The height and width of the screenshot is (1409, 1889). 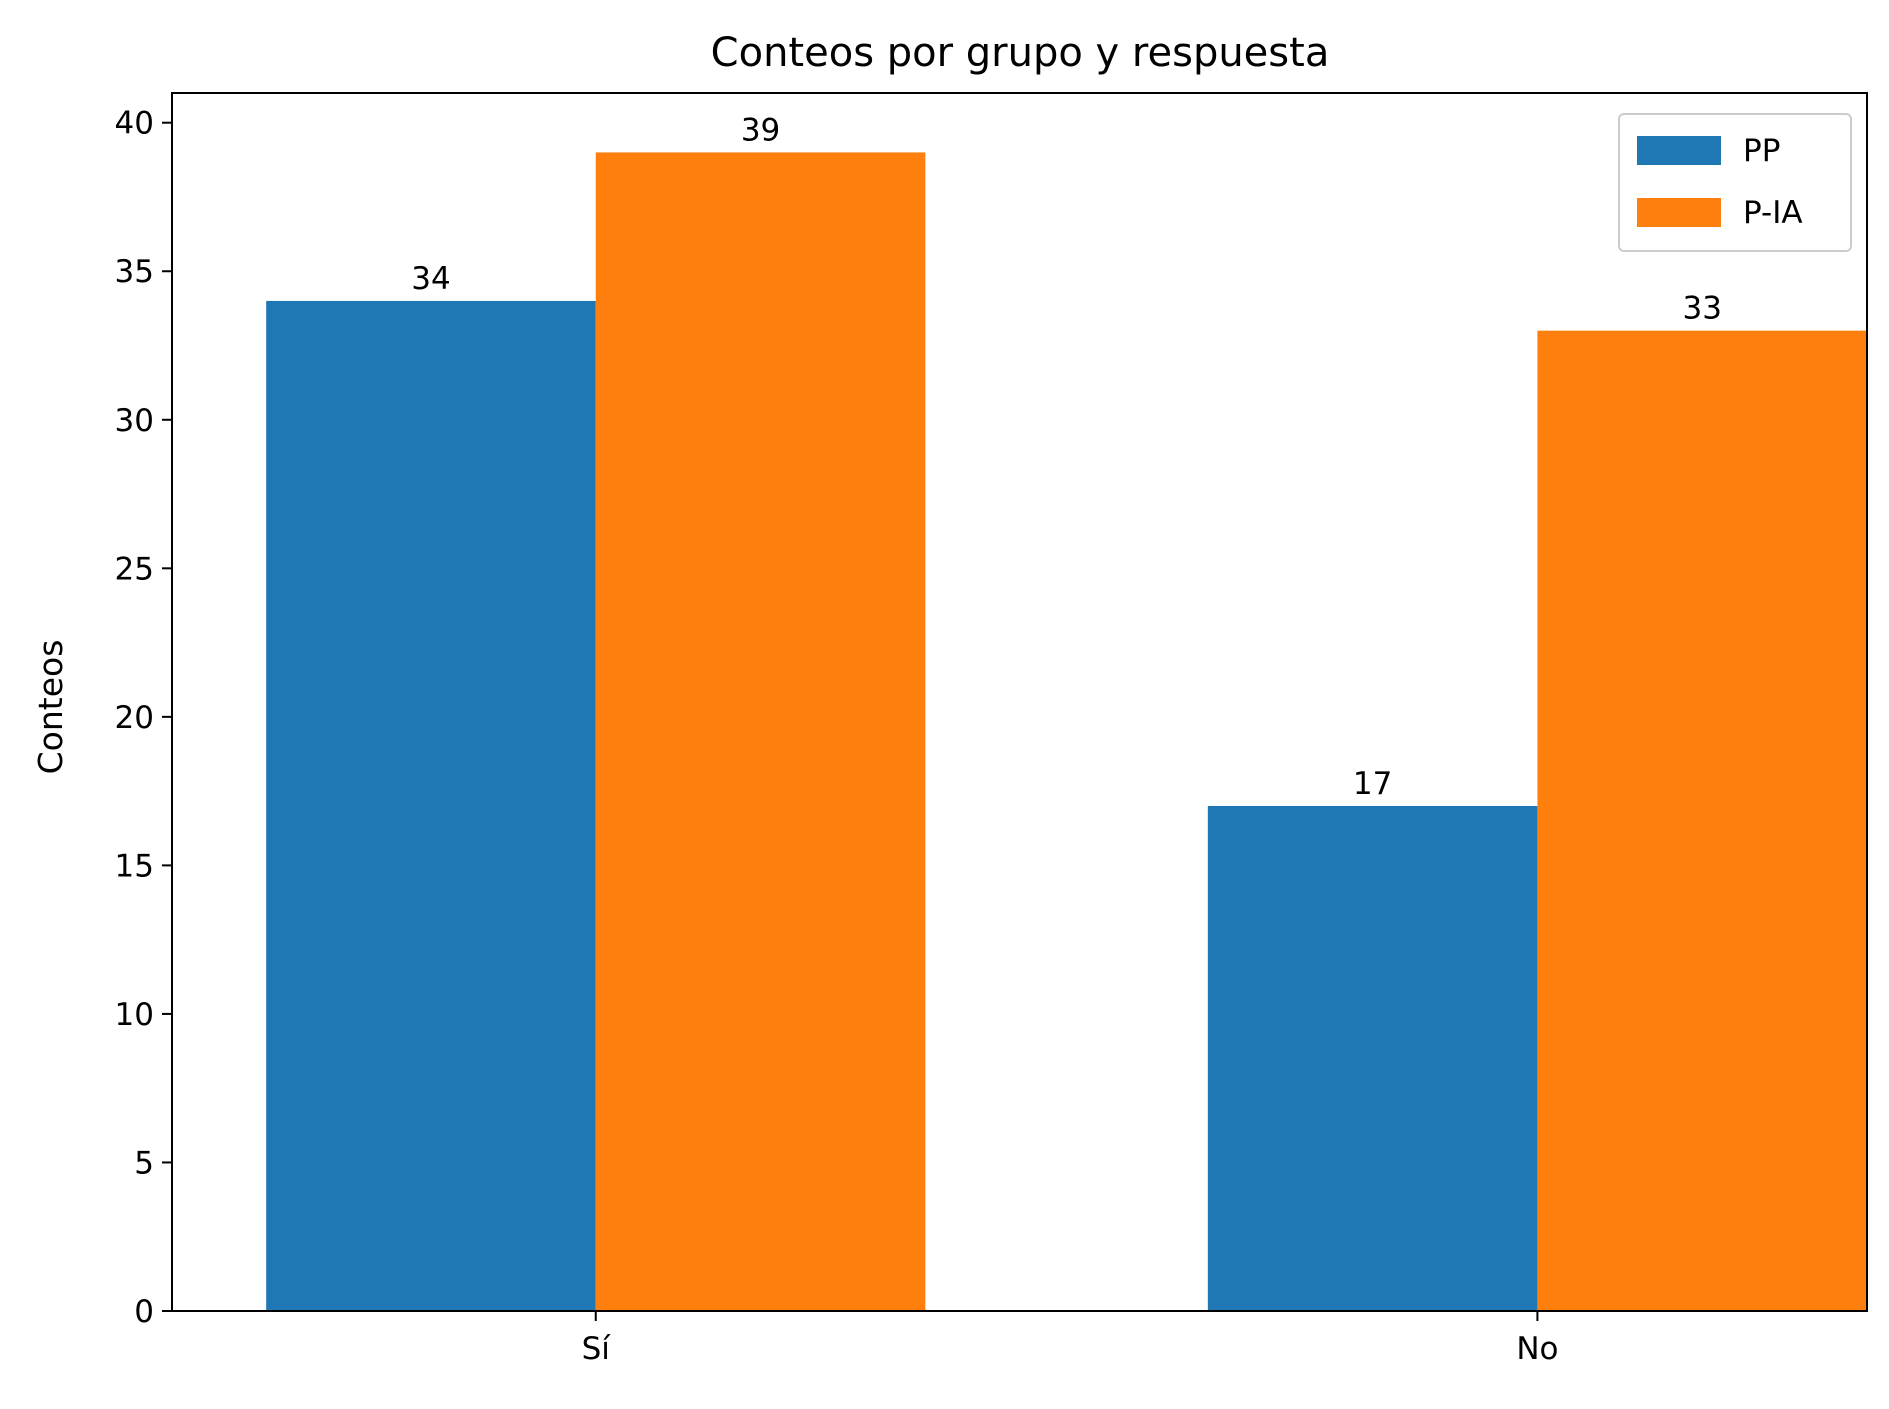 What do you see at coordinates (597, 1349) in the screenshot?
I see `x-tick-label: Sí` at bounding box center [597, 1349].